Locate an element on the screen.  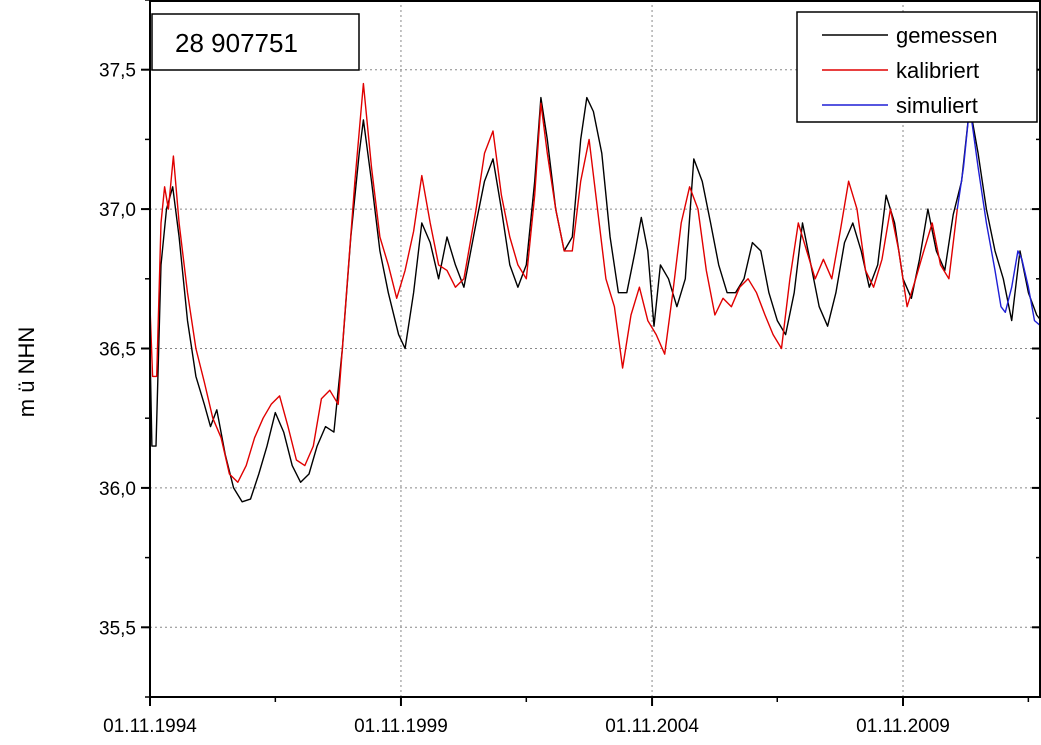
y-tick-label: 36,0 is located at coordinates (117, 489).